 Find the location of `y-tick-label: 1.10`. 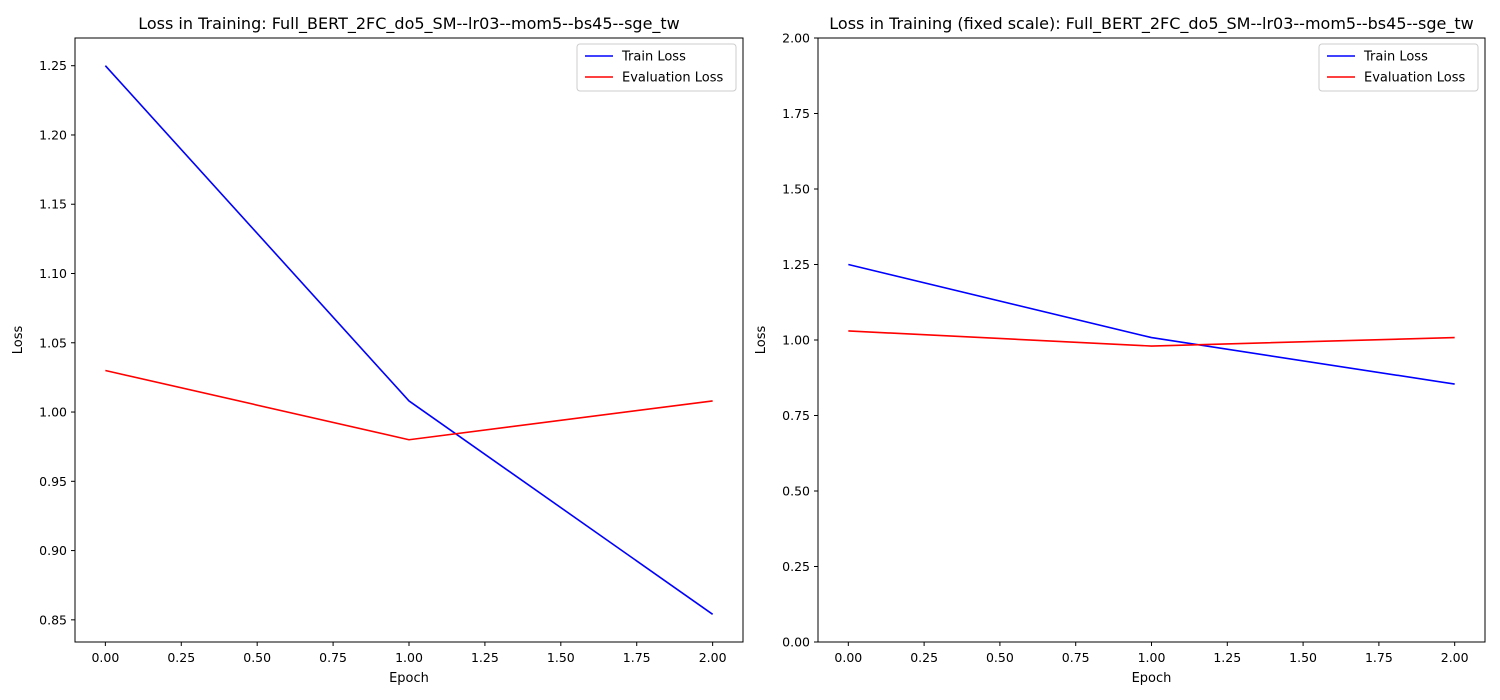

y-tick-label: 1.10 is located at coordinates (53, 273).